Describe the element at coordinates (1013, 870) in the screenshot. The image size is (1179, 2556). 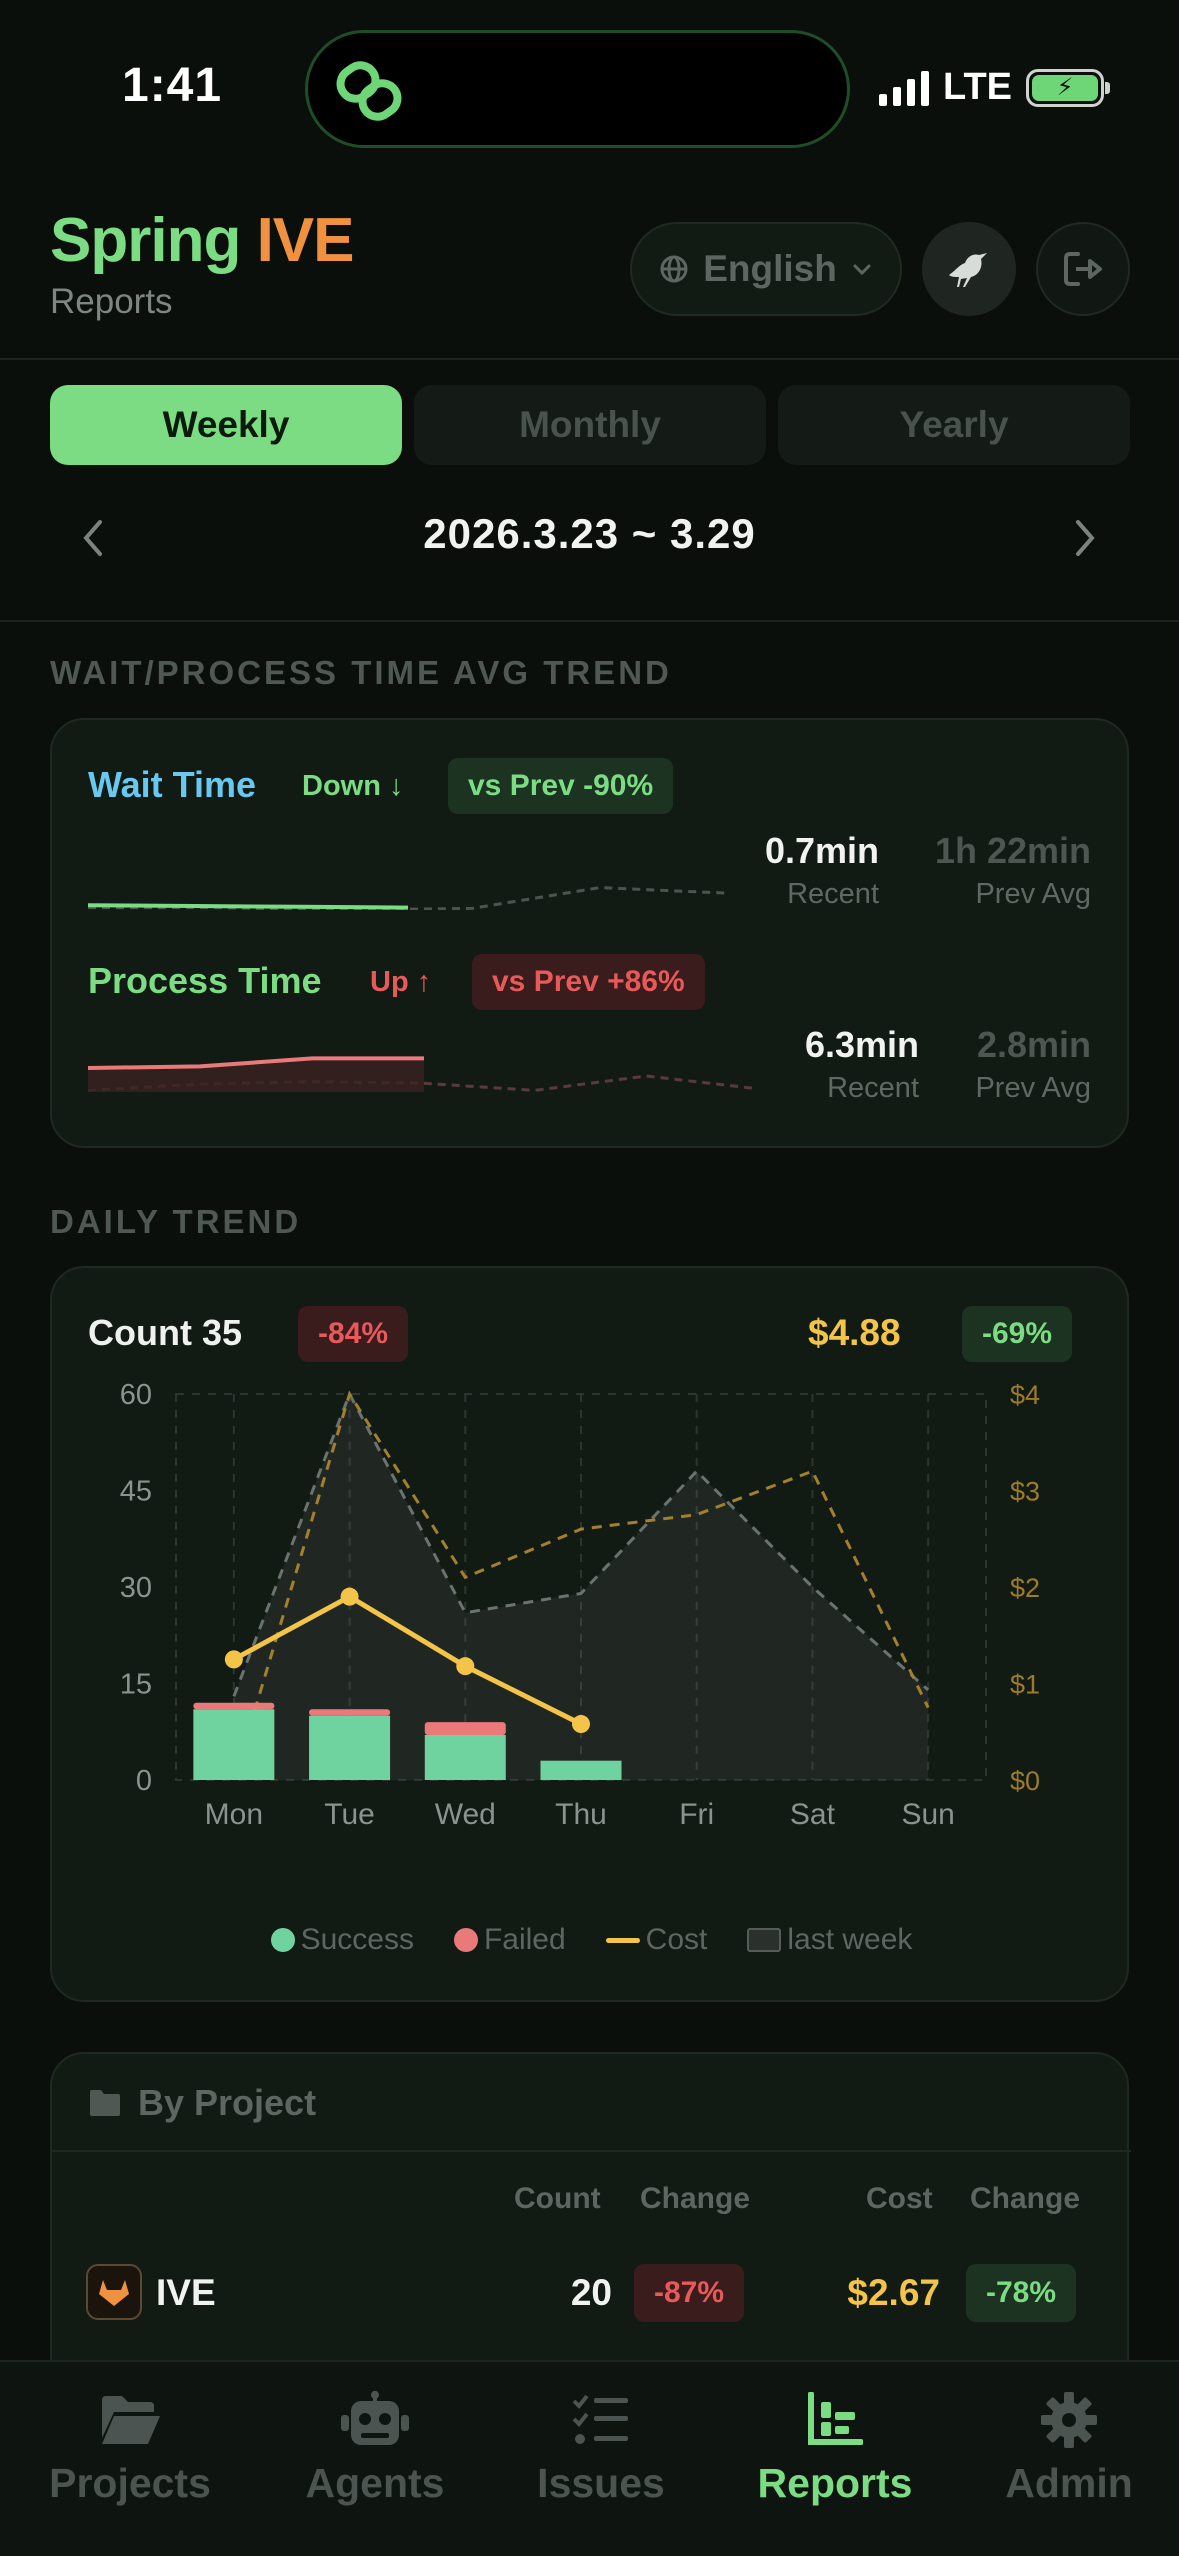
I see `wait-prev-avg: 1h 22min Prev Avg` at that location.